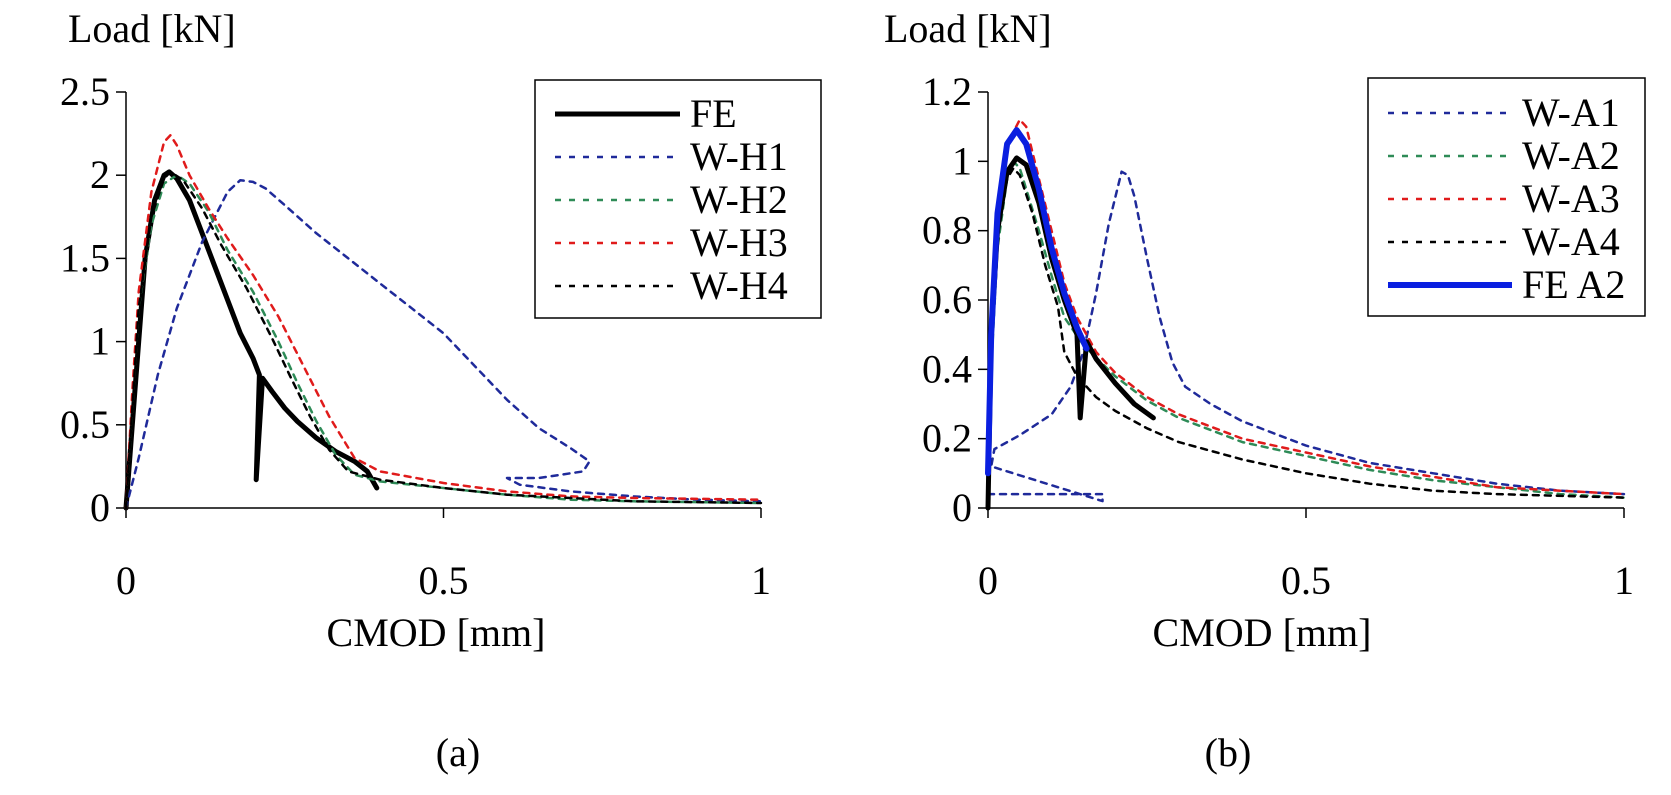 The width and height of the screenshot is (1671, 795). Describe the element at coordinates (947, 368) in the screenshot. I see `y-tick-label: 0.4` at that location.